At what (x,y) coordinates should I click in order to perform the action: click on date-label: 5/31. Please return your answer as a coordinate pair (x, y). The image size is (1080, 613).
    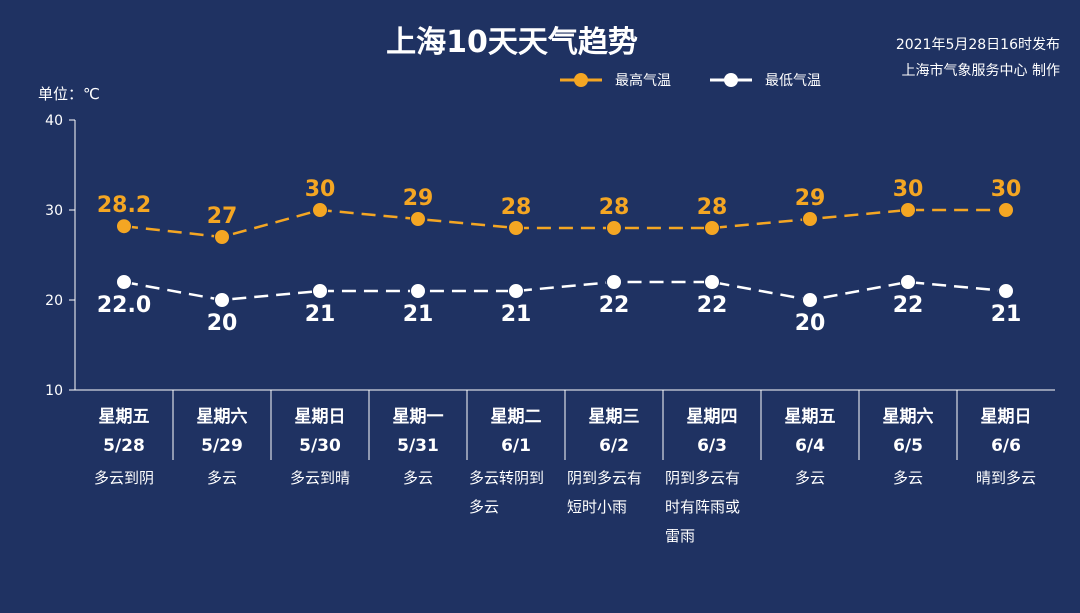
    Looking at the image, I should click on (418, 446).